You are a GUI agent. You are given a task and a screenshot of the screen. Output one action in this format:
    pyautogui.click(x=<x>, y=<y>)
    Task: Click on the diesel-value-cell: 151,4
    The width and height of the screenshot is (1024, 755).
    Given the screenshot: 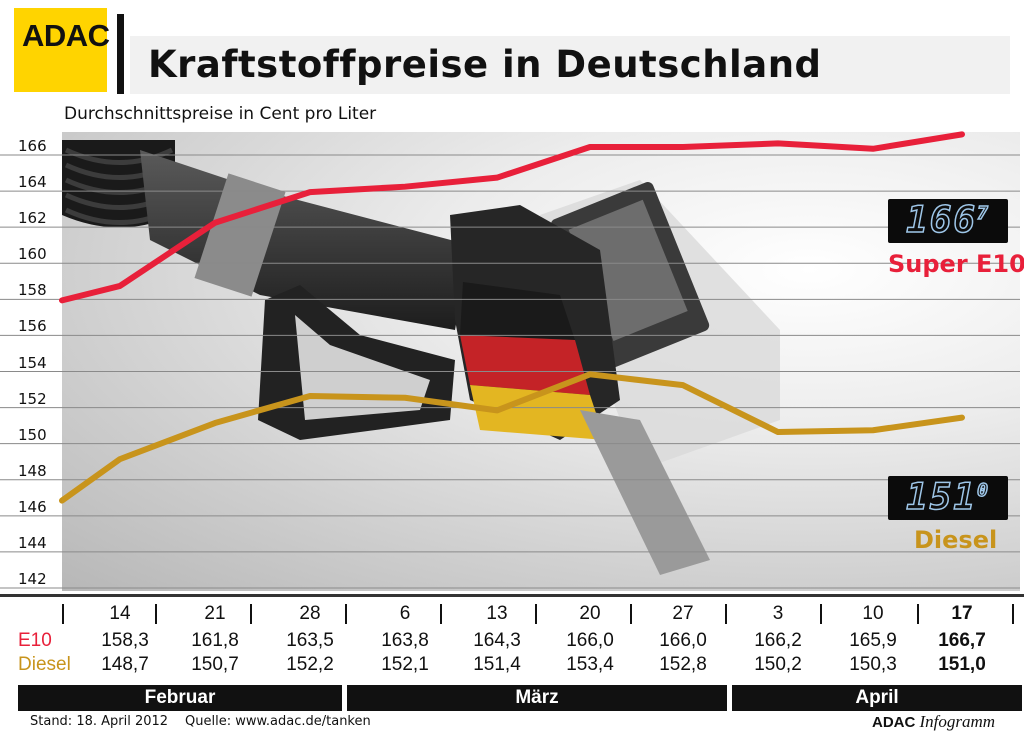 What is the action you would take?
    pyautogui.click(x=497, y=664)
    